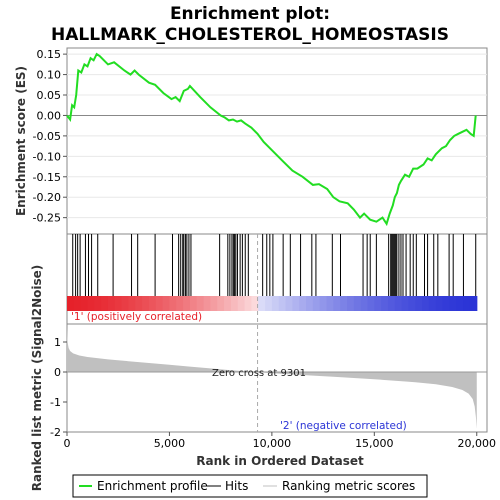 The height and width of the screenshot is (500, 500). What do you see at coordinates (49, 95) in the screenshot?
I see `es-y-tick-label: 0.05` at bounding box center [49, 95].